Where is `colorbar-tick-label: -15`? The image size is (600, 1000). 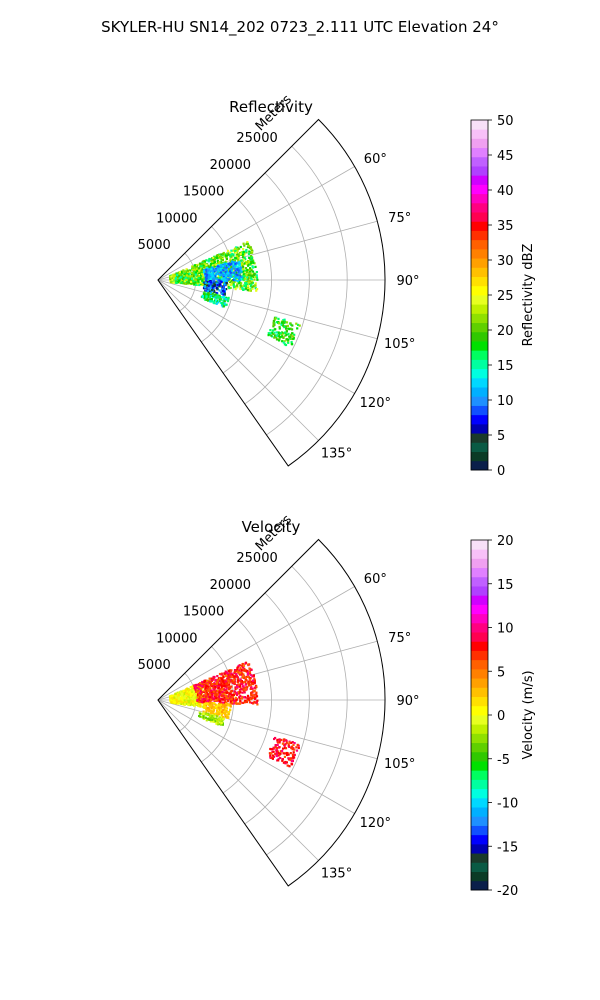
colorbar-tick-label: -15 is located at coordinates (507, 847).